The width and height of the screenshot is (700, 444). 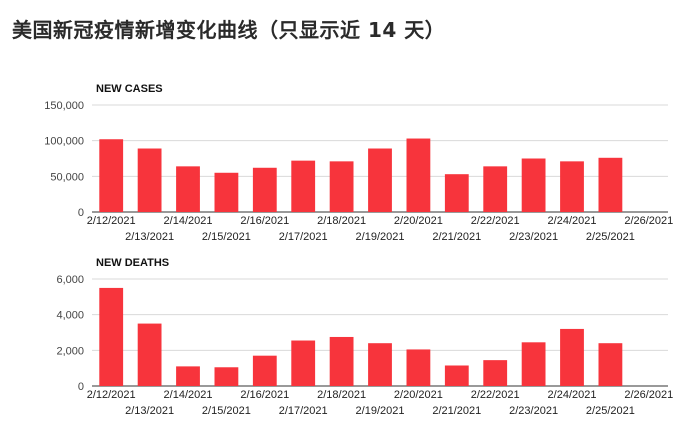 What do you see at coordinates (70, 316) in the screenshot?
I see `y-tick-label: 4,000` at bounding box center [70, 316].